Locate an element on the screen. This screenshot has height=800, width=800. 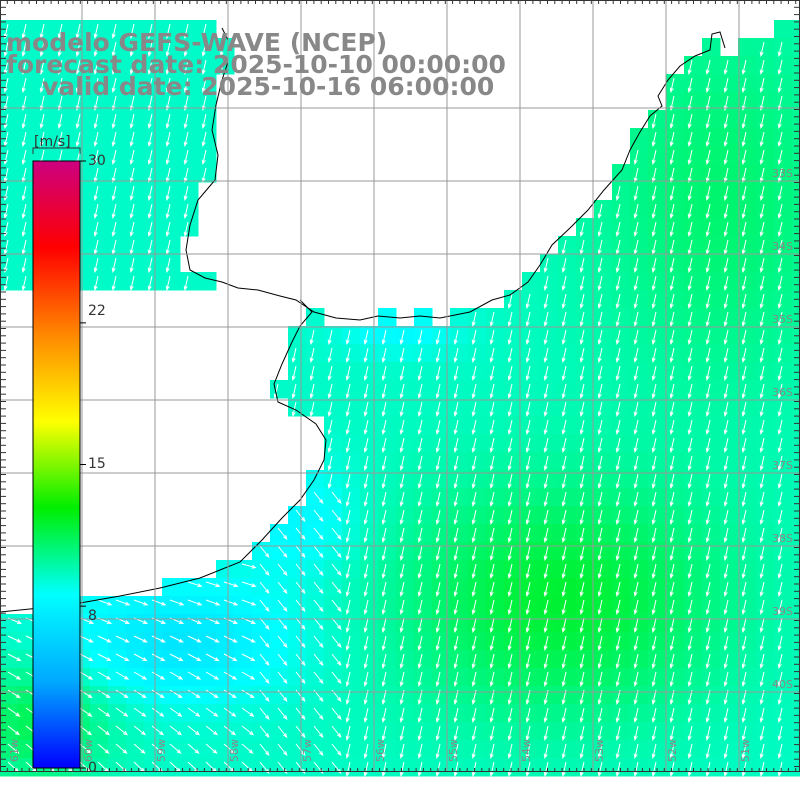
model-title: modelo GEFS-WAVE (NCEP) is located at coordinates (197, 42).